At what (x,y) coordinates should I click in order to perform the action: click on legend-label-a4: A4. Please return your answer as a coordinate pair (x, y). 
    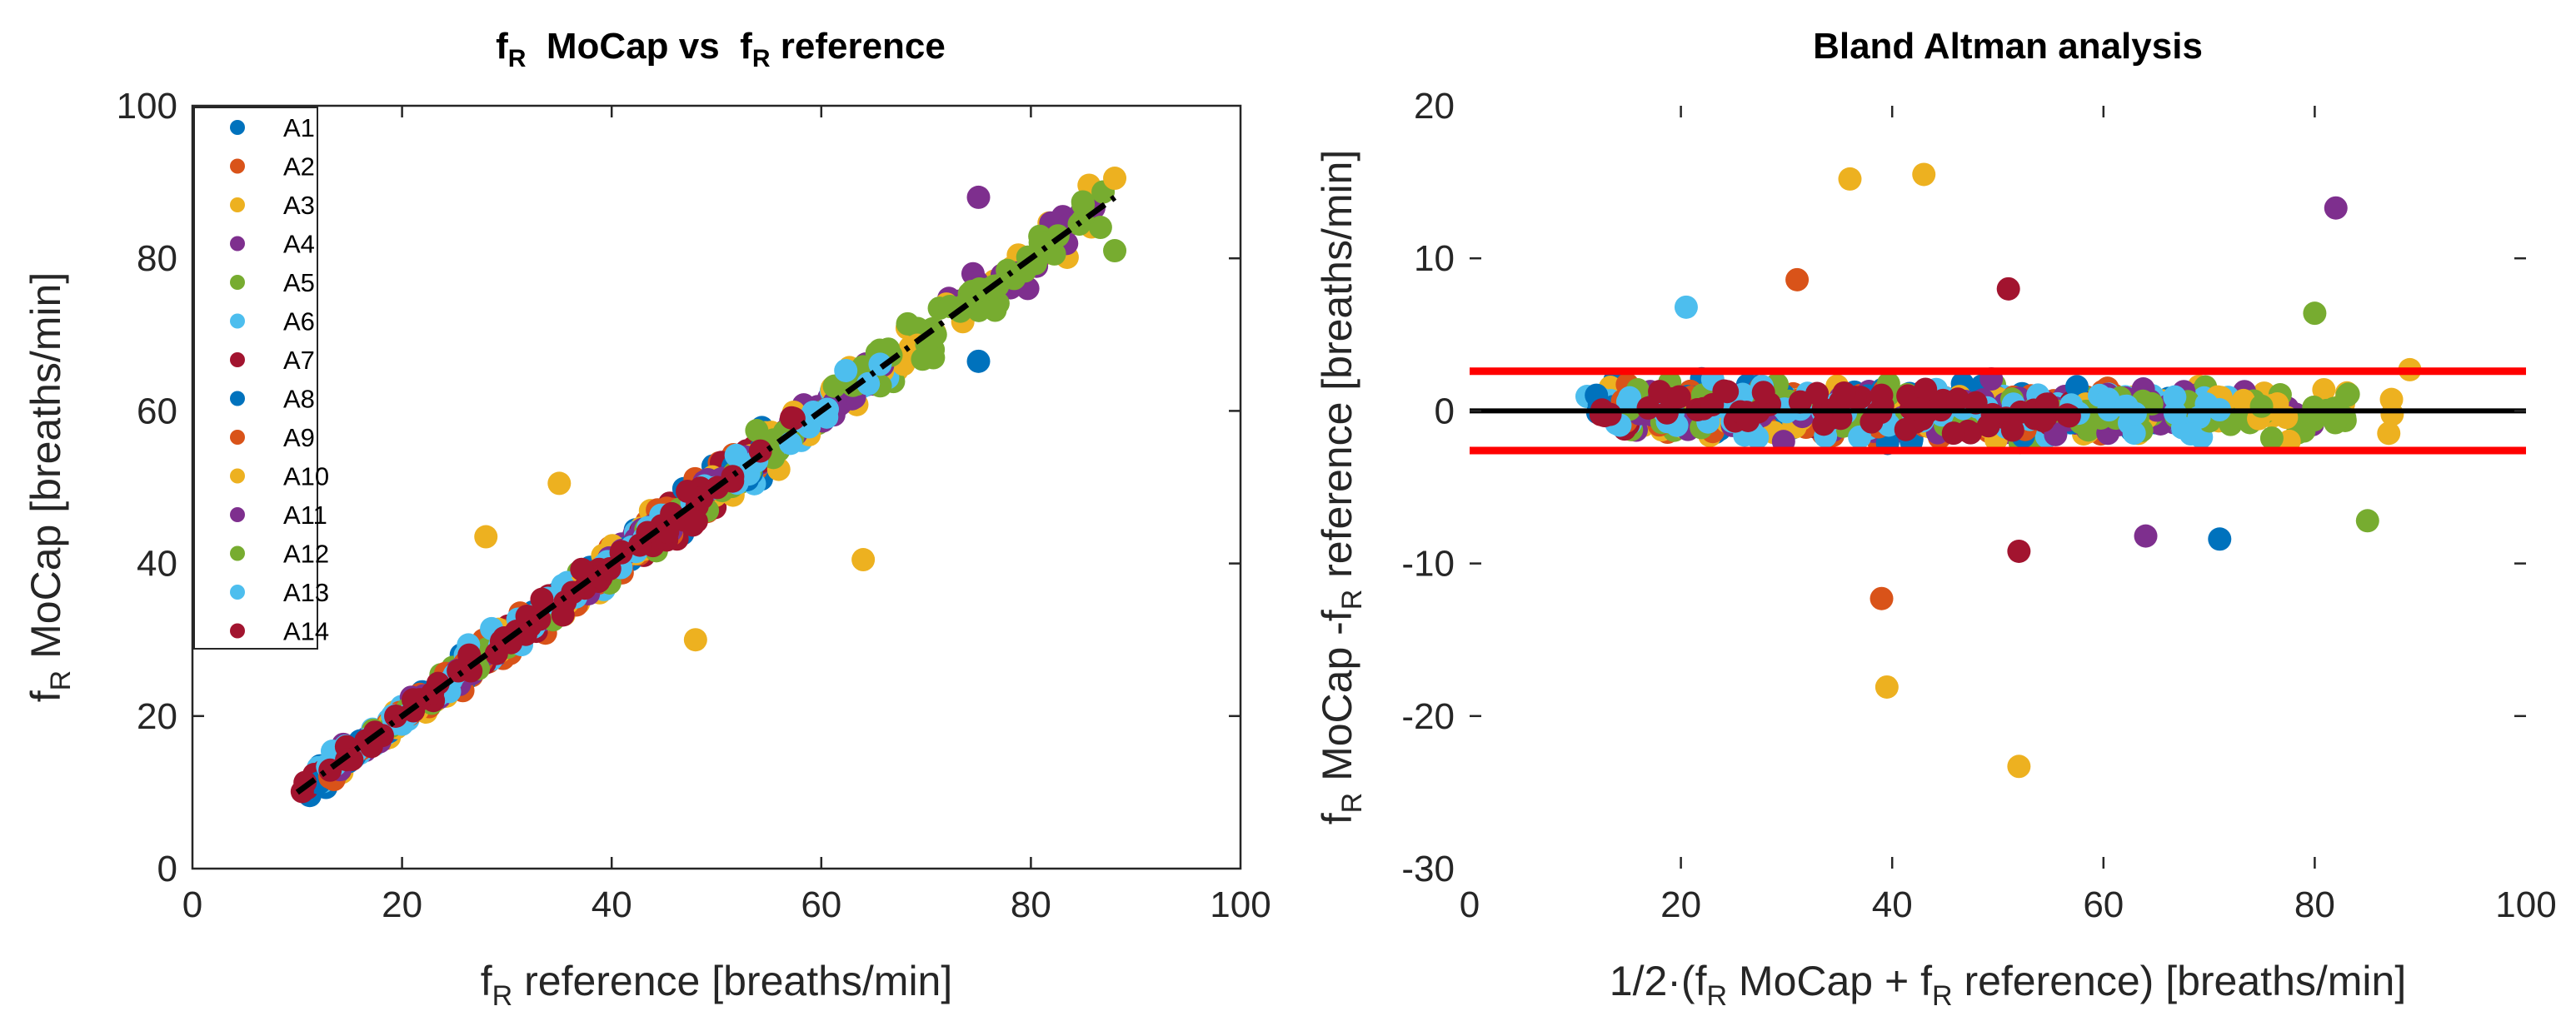
    Looking at the image, I should click on (299, 244).